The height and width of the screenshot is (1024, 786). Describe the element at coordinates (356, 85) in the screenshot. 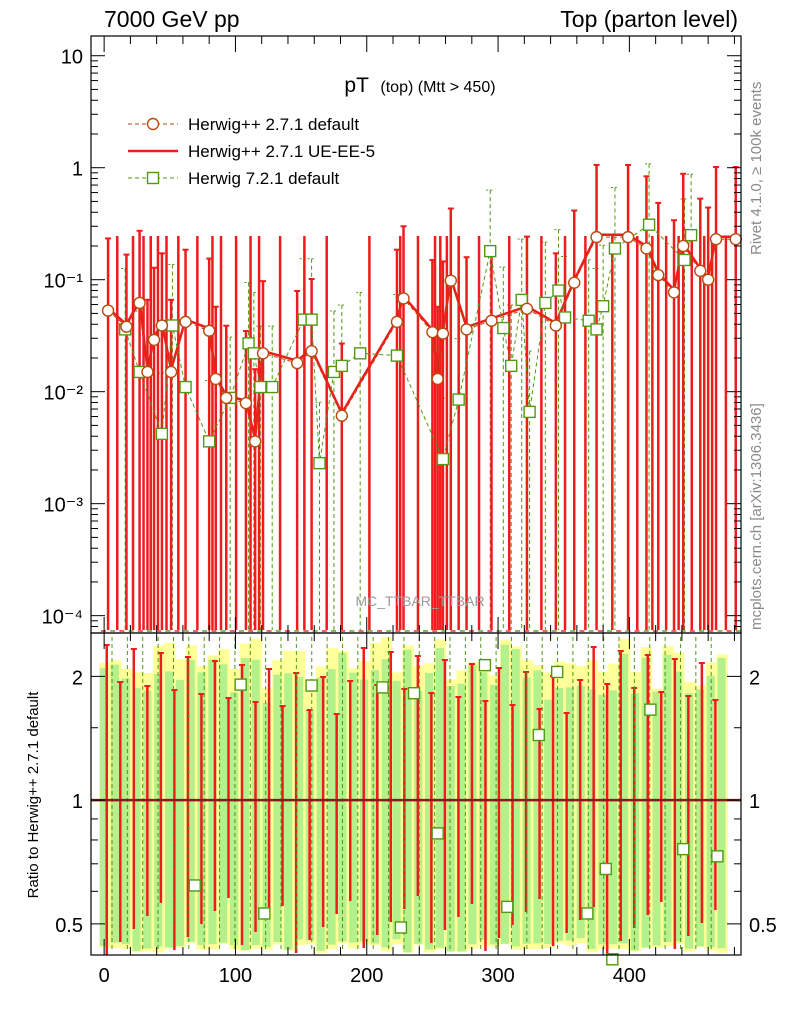

I see `chart-title-main: pT` at that location.